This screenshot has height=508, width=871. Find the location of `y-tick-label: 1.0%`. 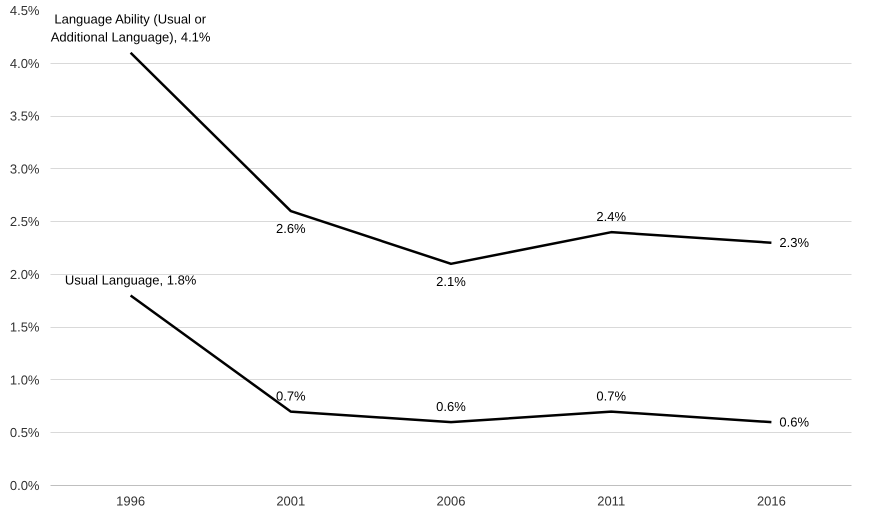

y-tick-label: 1.0% is located at coordinates (25, 380).